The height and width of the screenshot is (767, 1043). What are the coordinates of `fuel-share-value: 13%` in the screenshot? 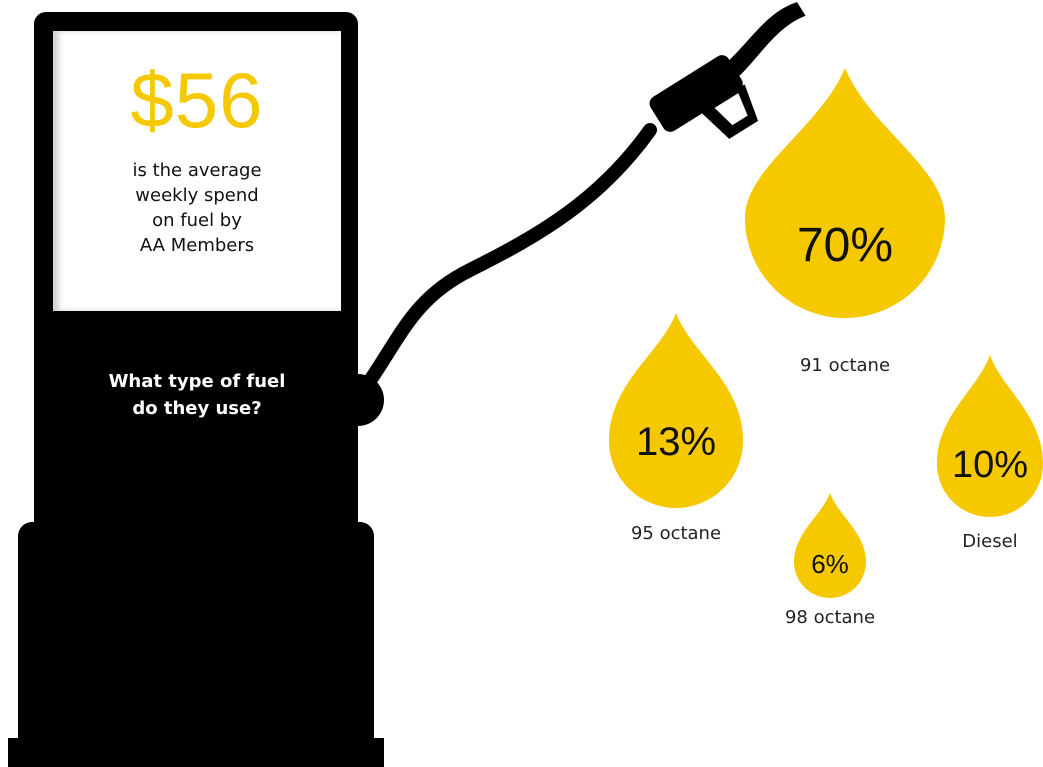 It's located at (676, 442).